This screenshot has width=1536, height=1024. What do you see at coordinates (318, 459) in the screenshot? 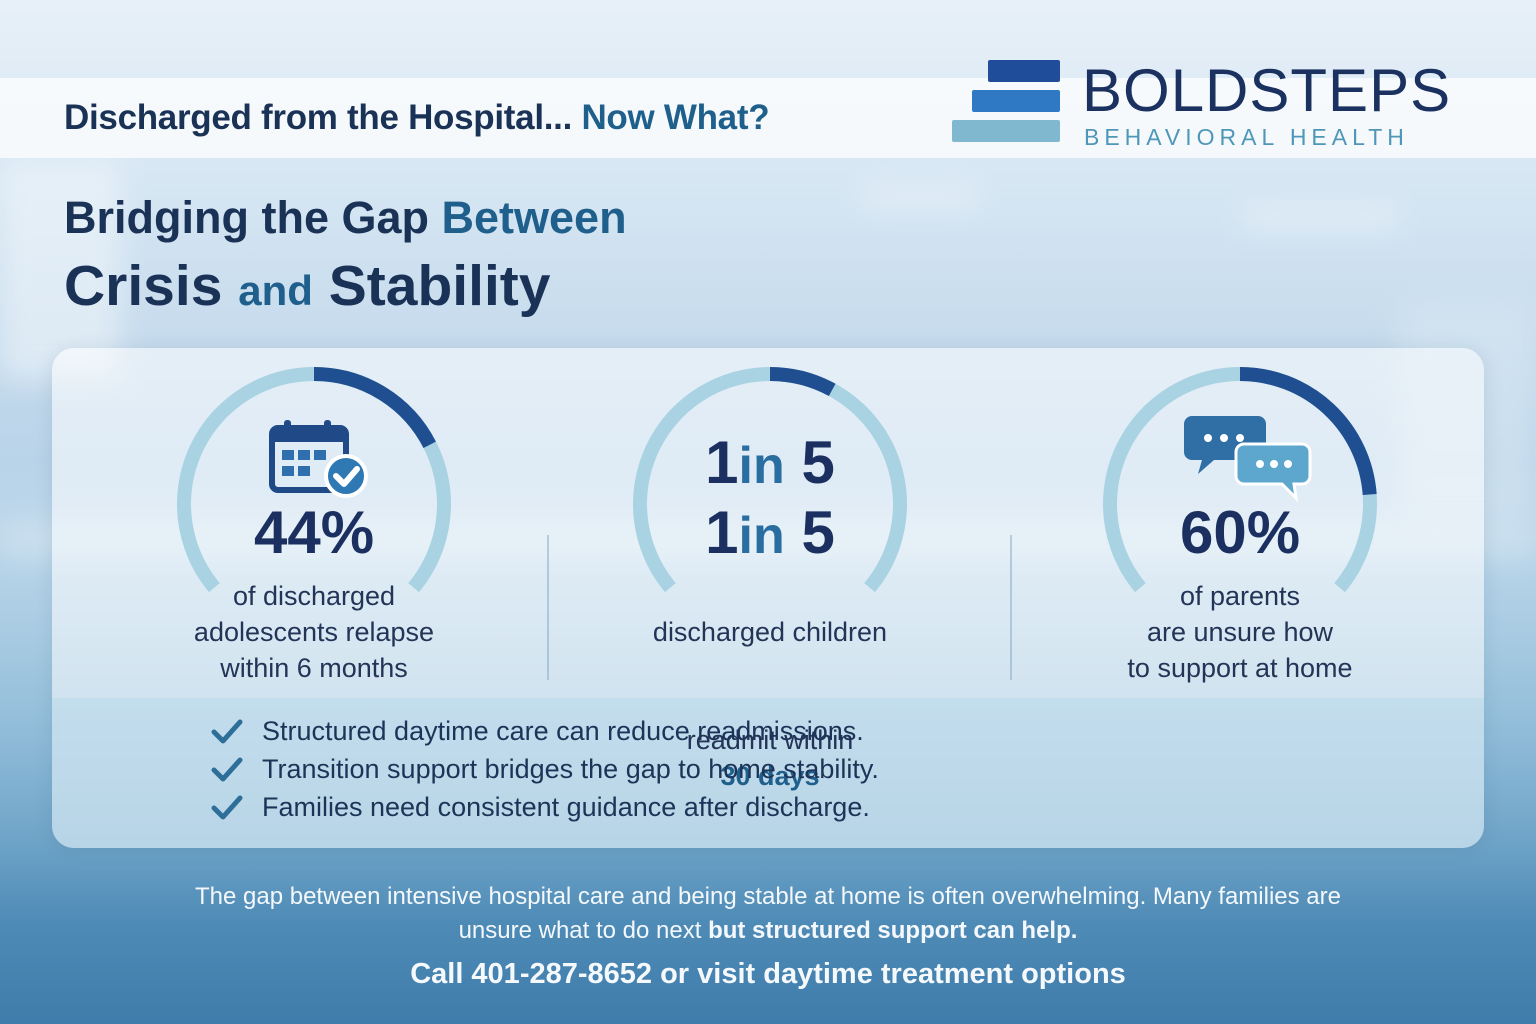
I see `calendar-check-icon` at bounding box center [318, 459].